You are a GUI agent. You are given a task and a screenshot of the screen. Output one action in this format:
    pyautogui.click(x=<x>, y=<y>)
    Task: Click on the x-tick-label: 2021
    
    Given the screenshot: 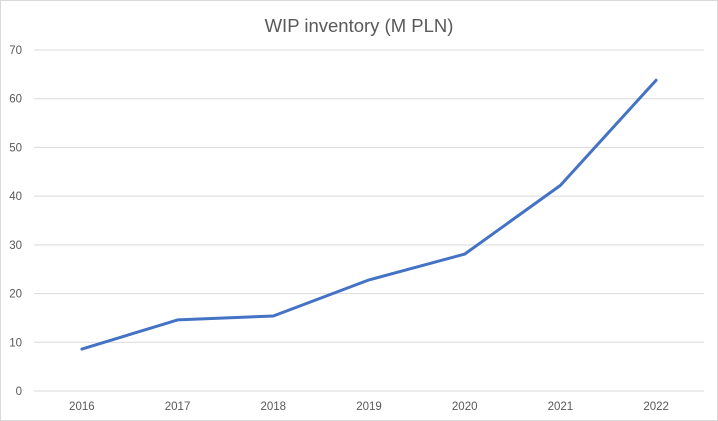 What is the action you would take?
    pyautogui.click(x=561, y=407)
    